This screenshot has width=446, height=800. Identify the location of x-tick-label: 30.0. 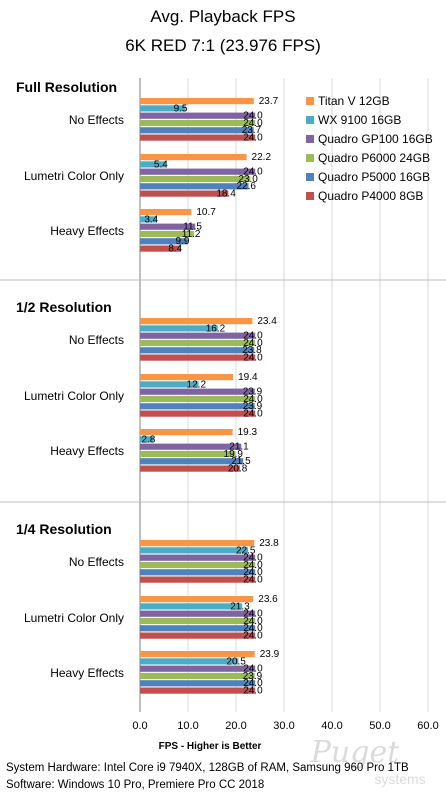
(283, 726).